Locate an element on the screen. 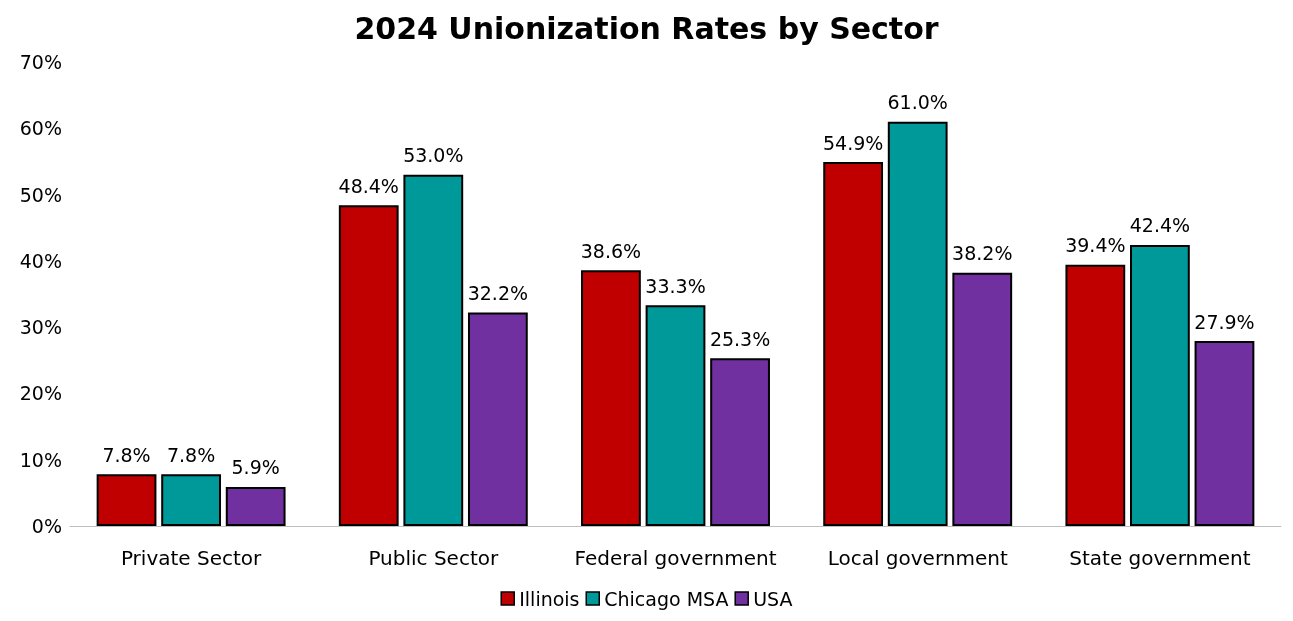  data-label: 5.9% is located at coordinates (255, 467).